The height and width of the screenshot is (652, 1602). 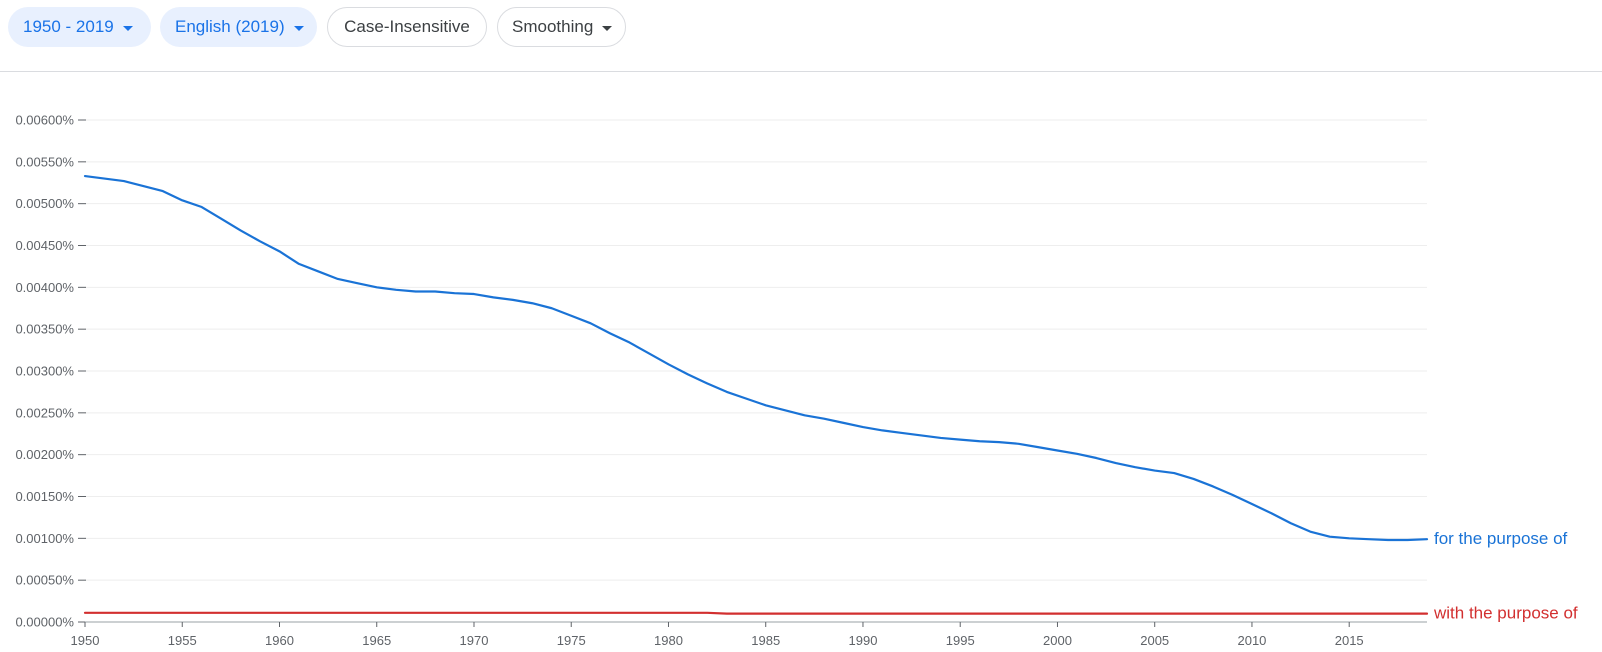 I want to click on y-tick-label: 0.00500%, so click(x=44, y=203).